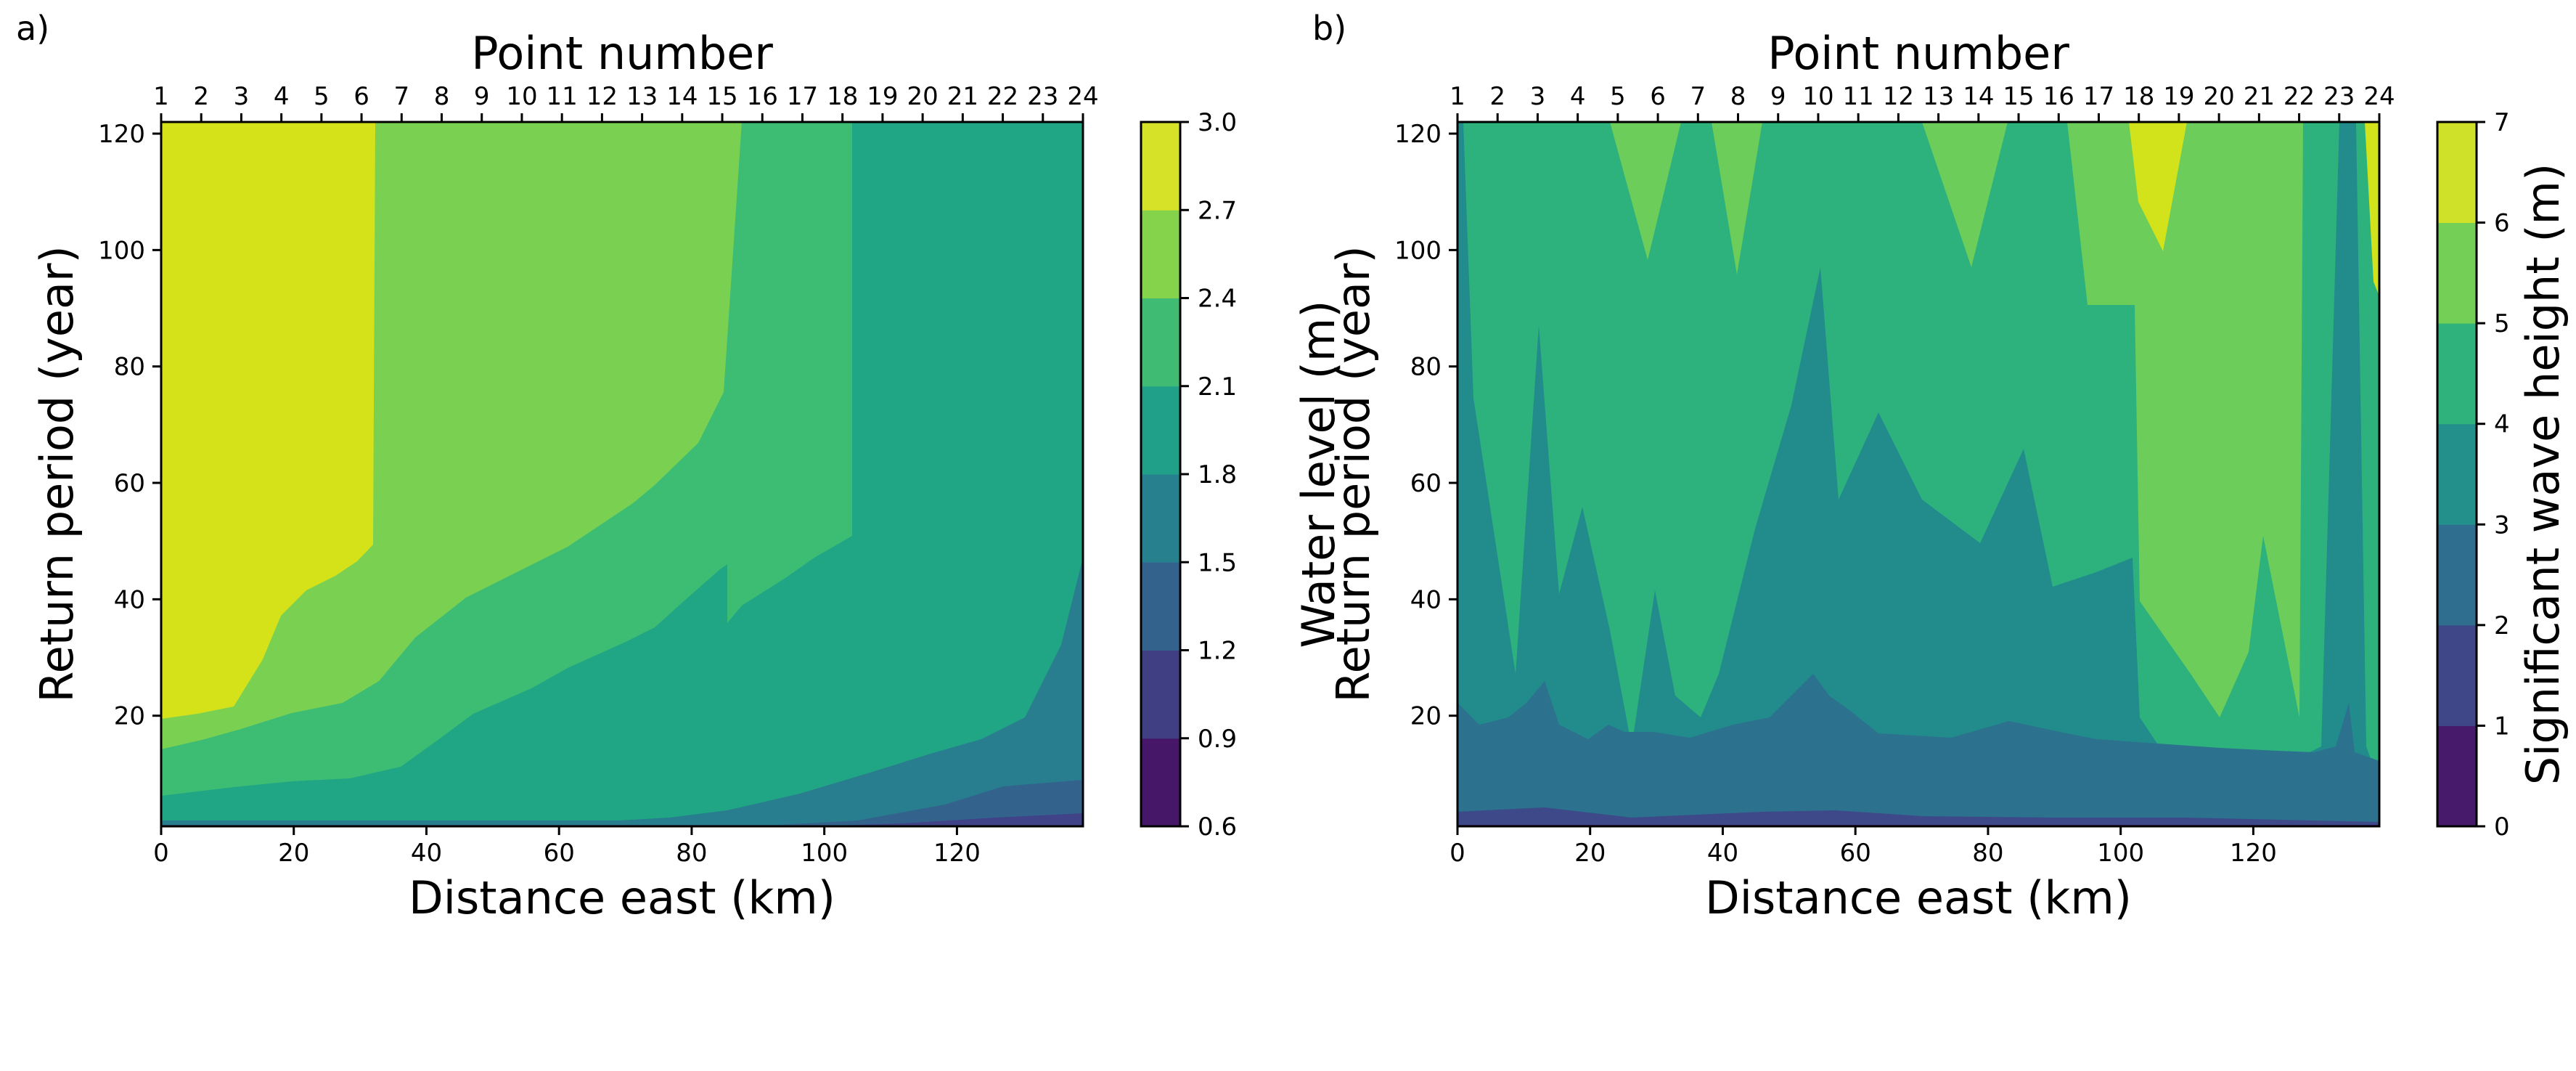 Image resolution: width=2576 pixels, height=1071 pixels. What do you see at coordinates (521, 96) in the screenshot?
I see `top-tick-label: 10` at bounding box center [521, 96].